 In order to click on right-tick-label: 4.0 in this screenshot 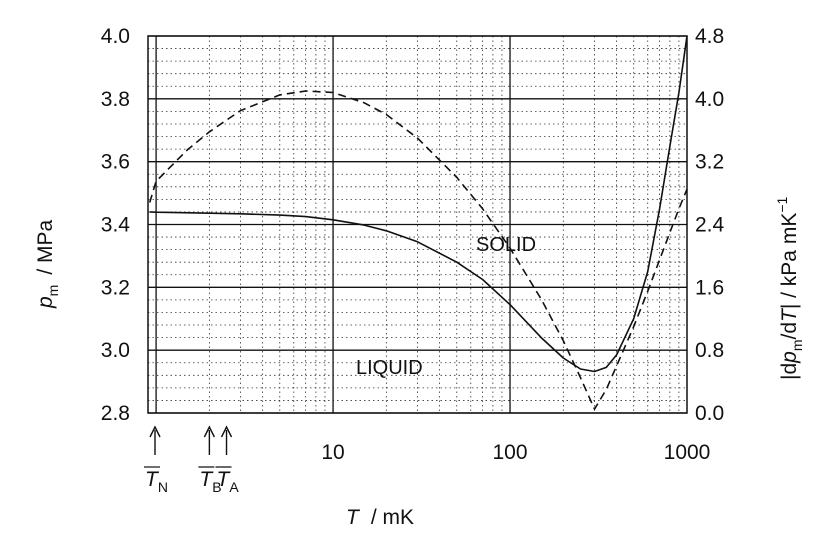, I will do `click(709, 99)`.